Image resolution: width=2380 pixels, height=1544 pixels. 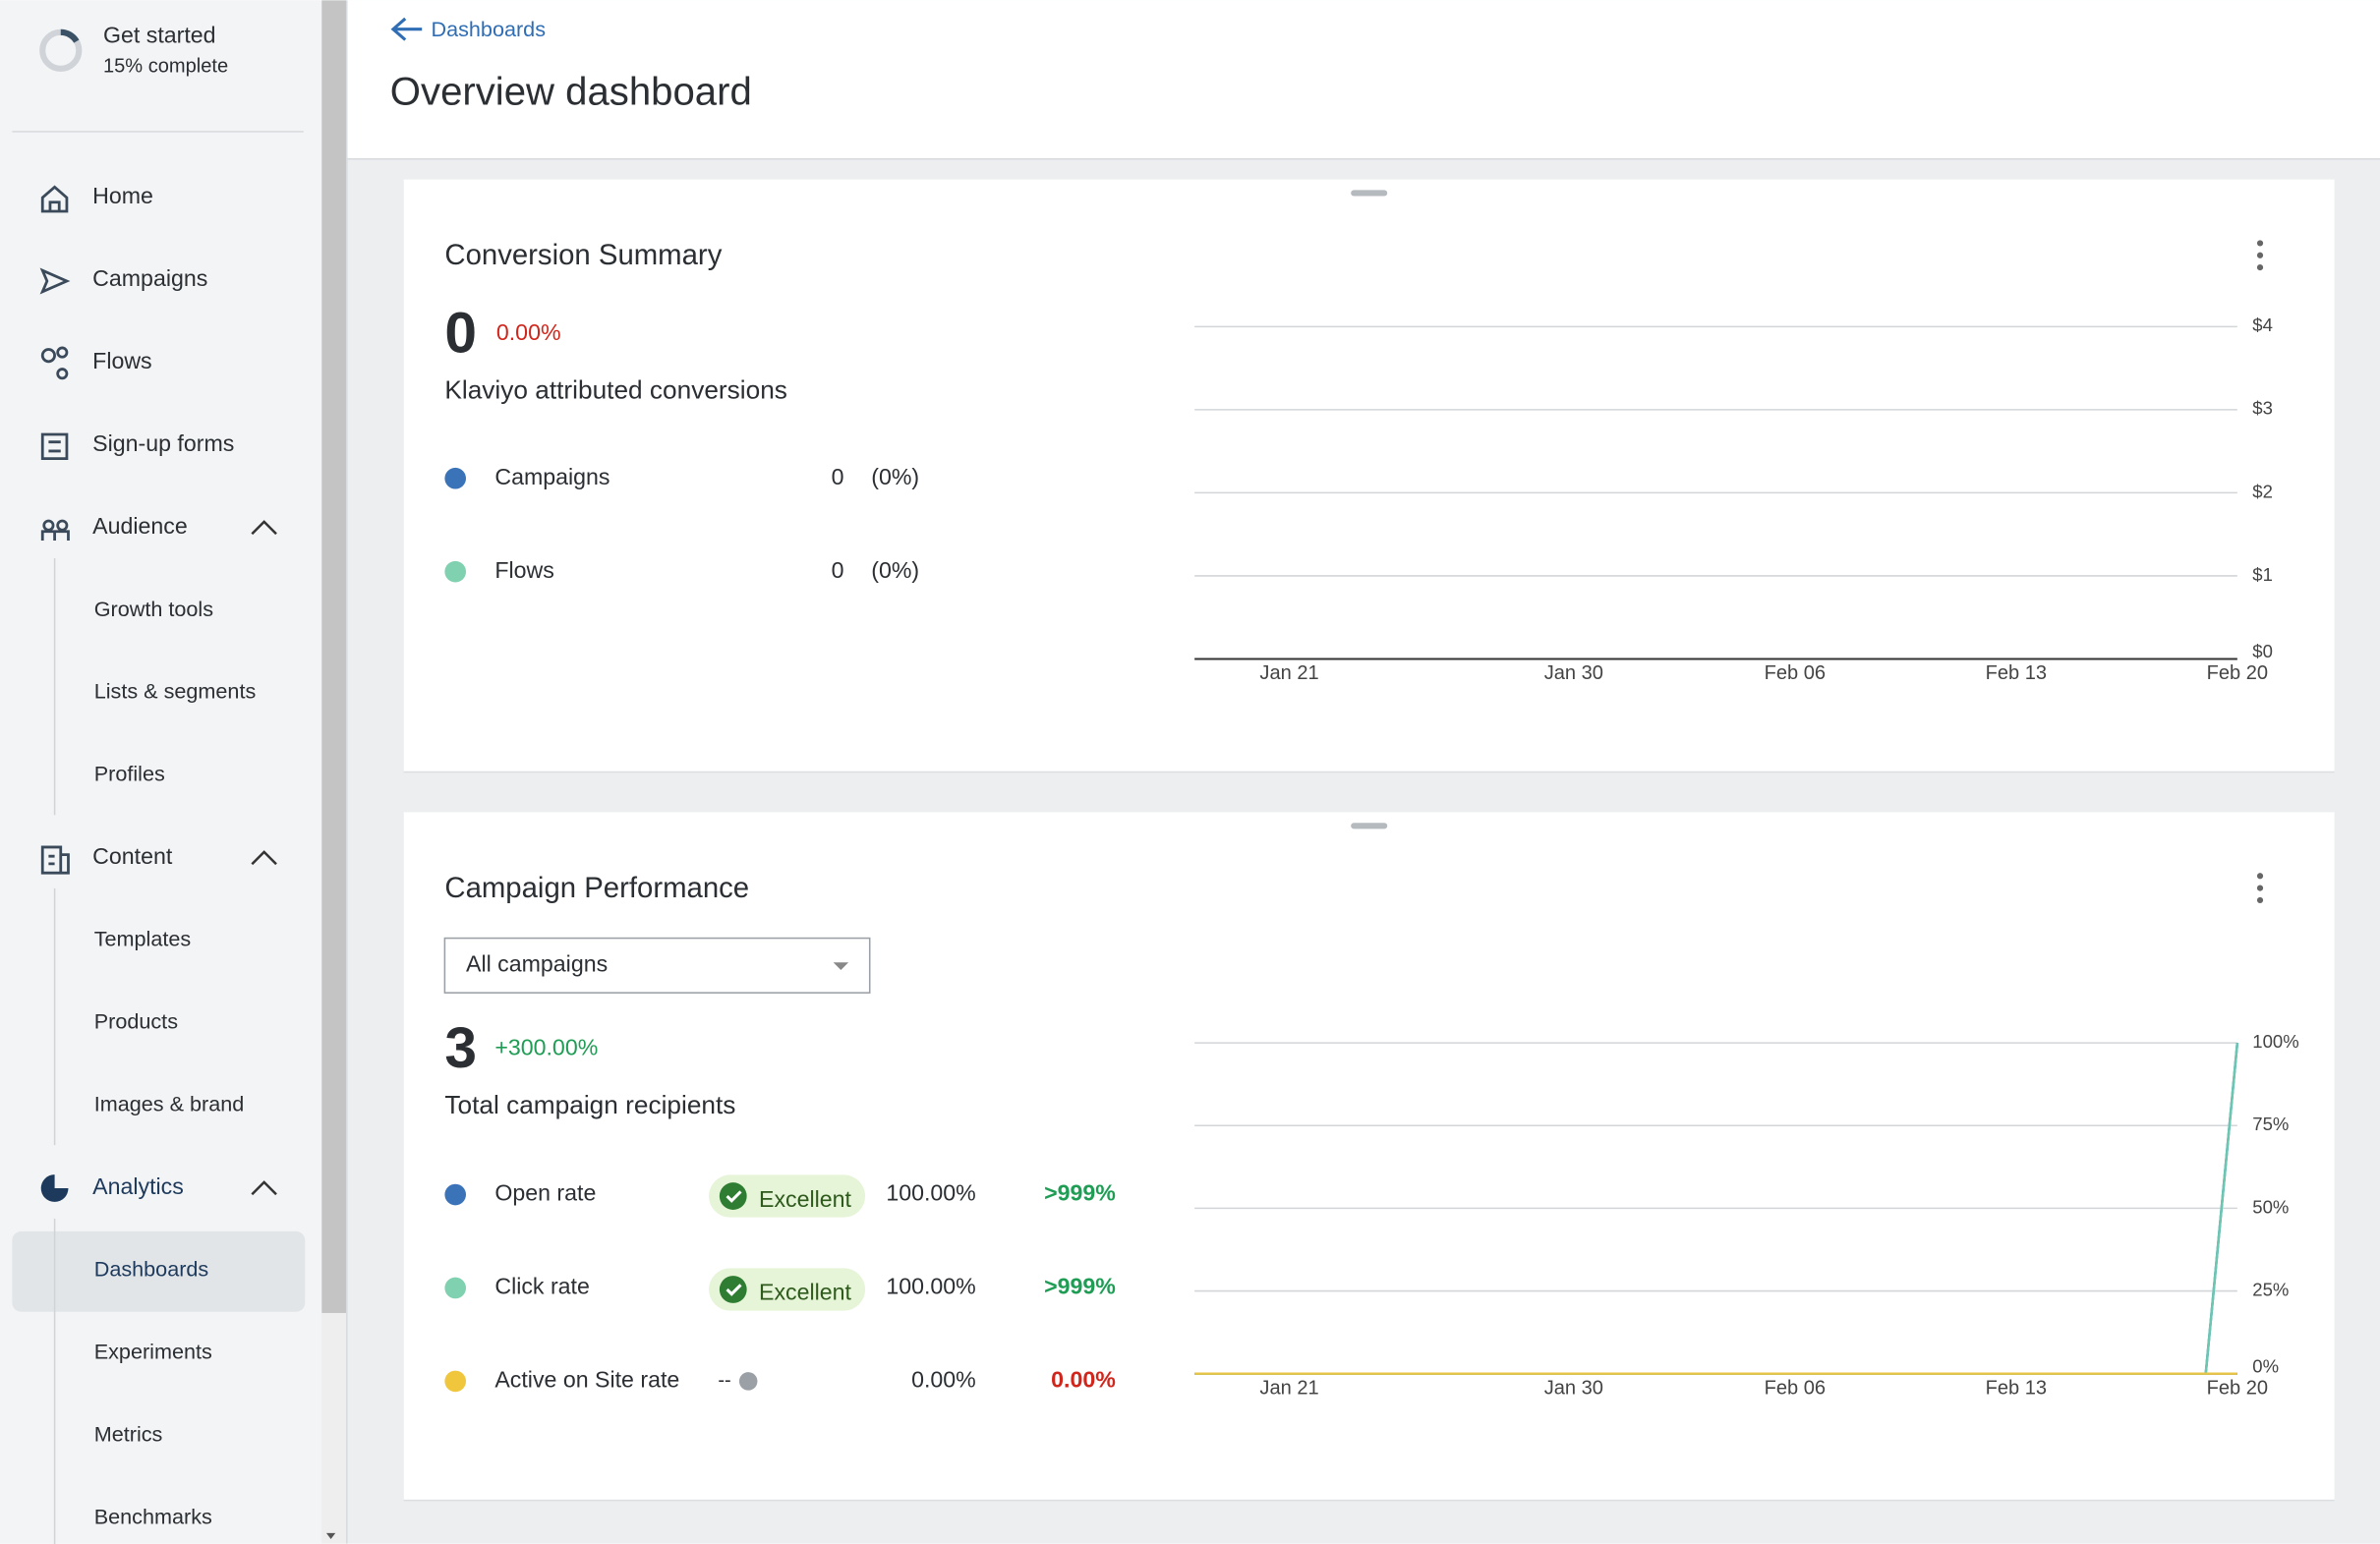 What do you see at coordinates (545, 1193) in the screenshot?
I see `row-name: Open rate` at bounding box center [545, 1193].